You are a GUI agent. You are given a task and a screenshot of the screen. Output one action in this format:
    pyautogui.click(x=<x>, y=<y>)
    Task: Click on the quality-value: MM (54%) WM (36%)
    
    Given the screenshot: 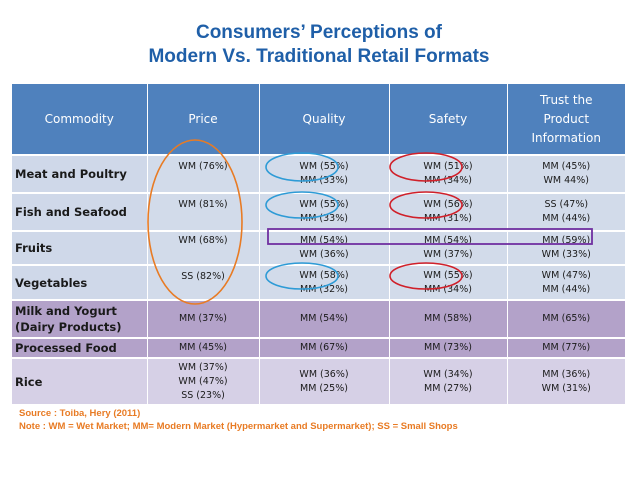 What is the action you would take?
    pyautogui.click(x=324, y=247)
    